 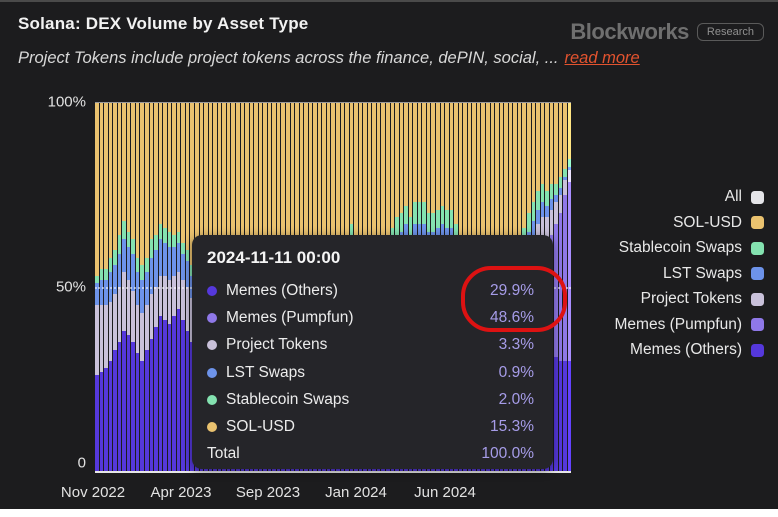 What do you see at coordinates (744, 197) in the screenshot?
I see `legend-item-all: All` at bounding box center [744, 197].